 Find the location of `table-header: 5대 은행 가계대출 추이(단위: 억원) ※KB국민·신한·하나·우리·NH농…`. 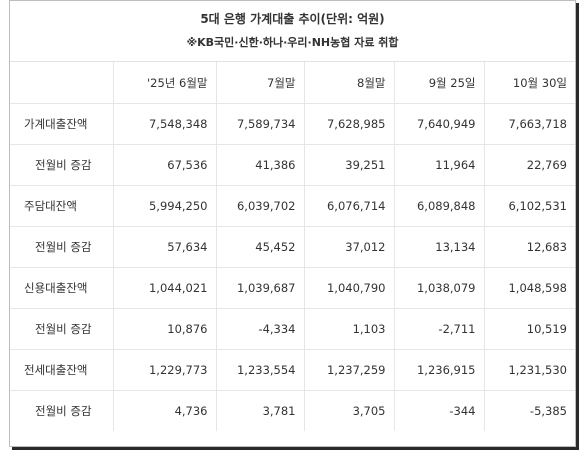

table-header: 5대 은행 가계대출 추이(단위: 억원) ※KB국민·신한·하나·우리·NH농… is located at coordinates (292, 31).